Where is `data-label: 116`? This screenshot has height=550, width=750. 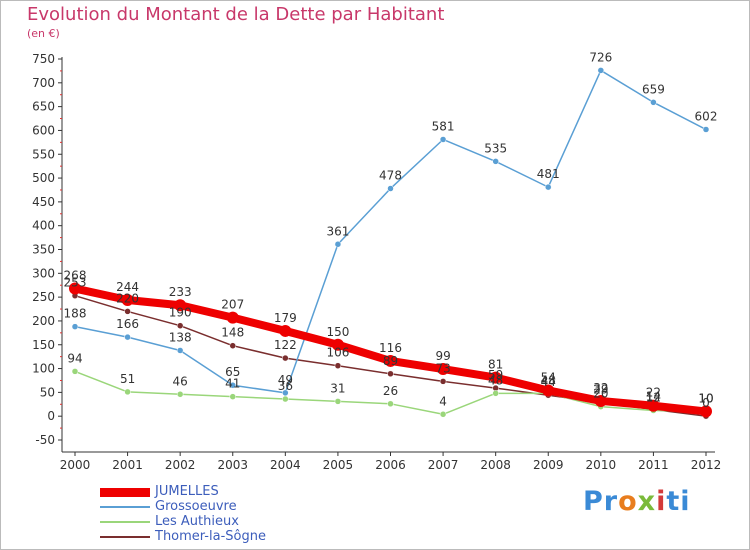
data-label: 116 is located at coordinates (390, 348).